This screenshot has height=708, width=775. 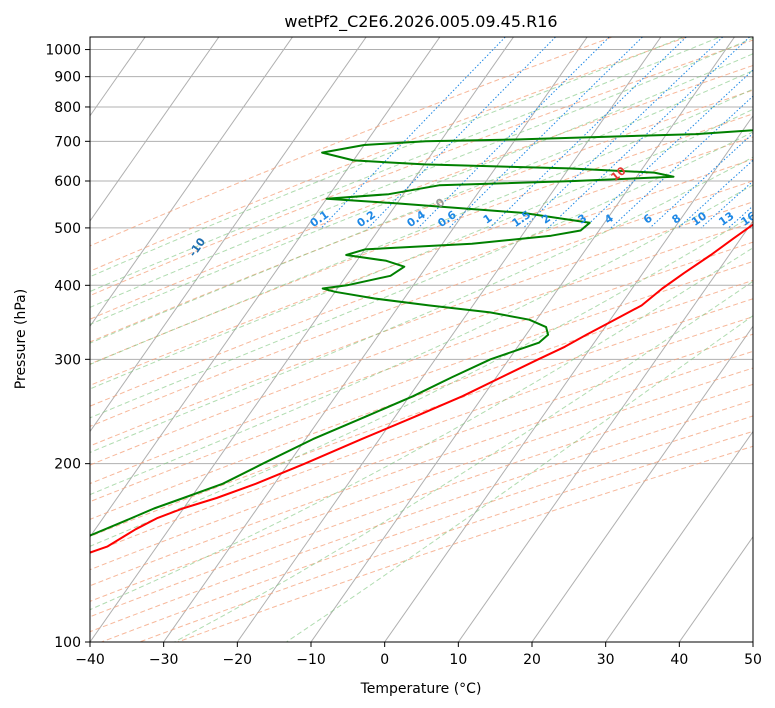 What do you see at coordinates (679, 660) in the screenshot?
I see `x-tick-label: 40` at bounding box center [679, 660].